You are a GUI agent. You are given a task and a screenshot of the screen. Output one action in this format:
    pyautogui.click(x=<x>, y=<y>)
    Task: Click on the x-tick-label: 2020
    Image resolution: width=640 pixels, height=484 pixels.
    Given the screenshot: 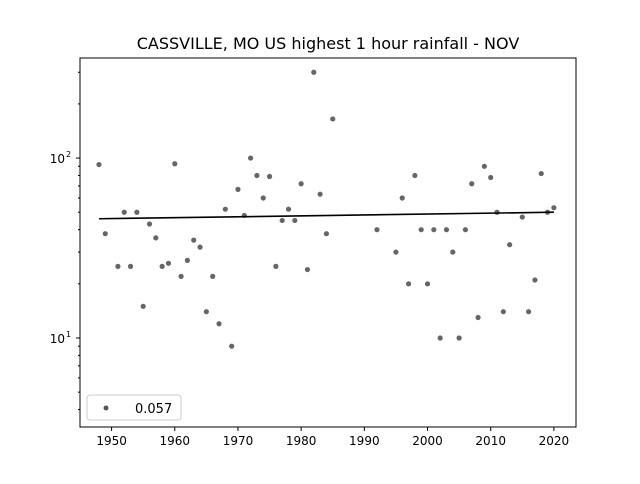 What is the action you would take?
    pyautogui.click(x=554, y=441)
    